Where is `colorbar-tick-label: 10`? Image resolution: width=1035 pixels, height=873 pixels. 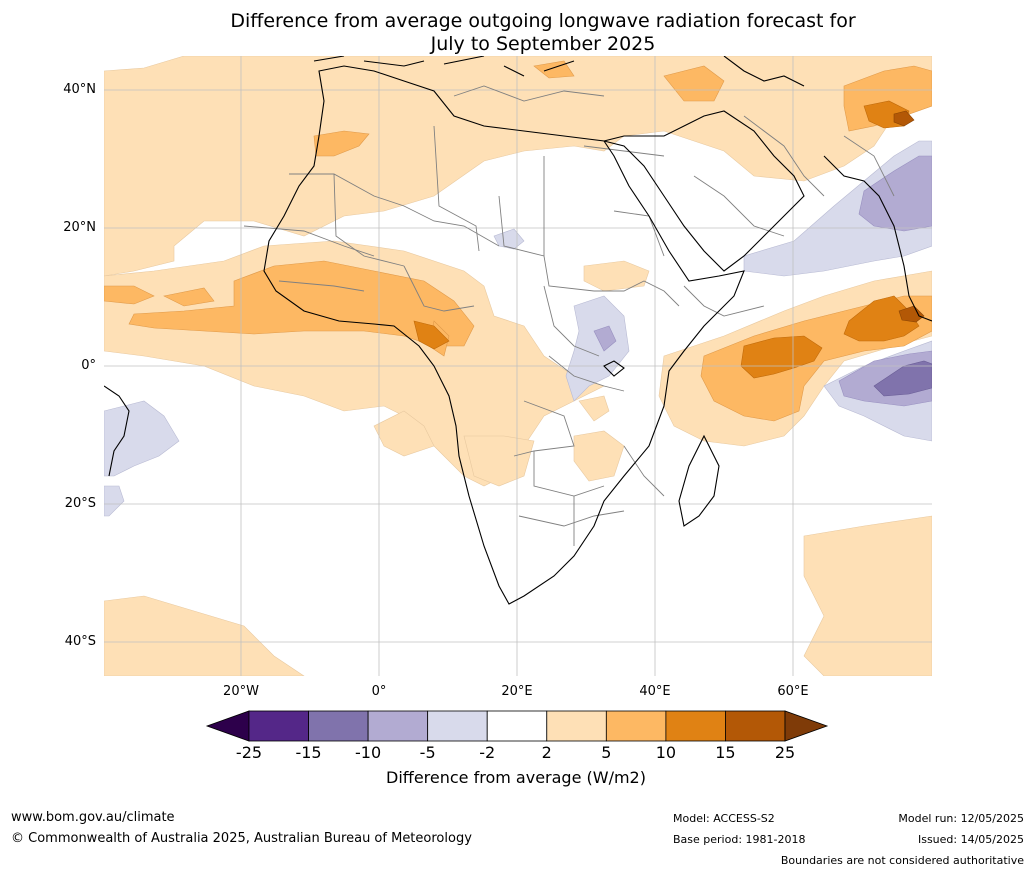
colorbar-tick-label: 10 is located at coordinates (666, 752).